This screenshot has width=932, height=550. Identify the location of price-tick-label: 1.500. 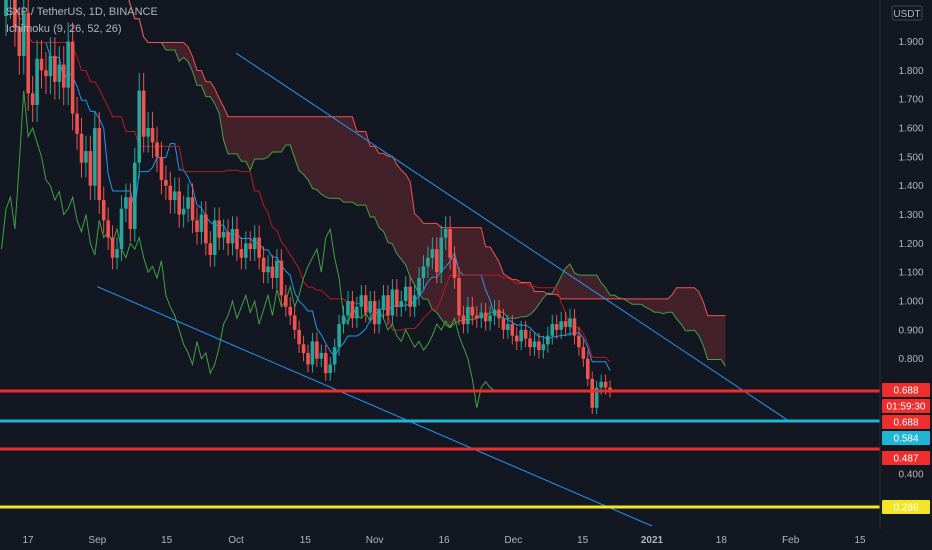
(910, 157).